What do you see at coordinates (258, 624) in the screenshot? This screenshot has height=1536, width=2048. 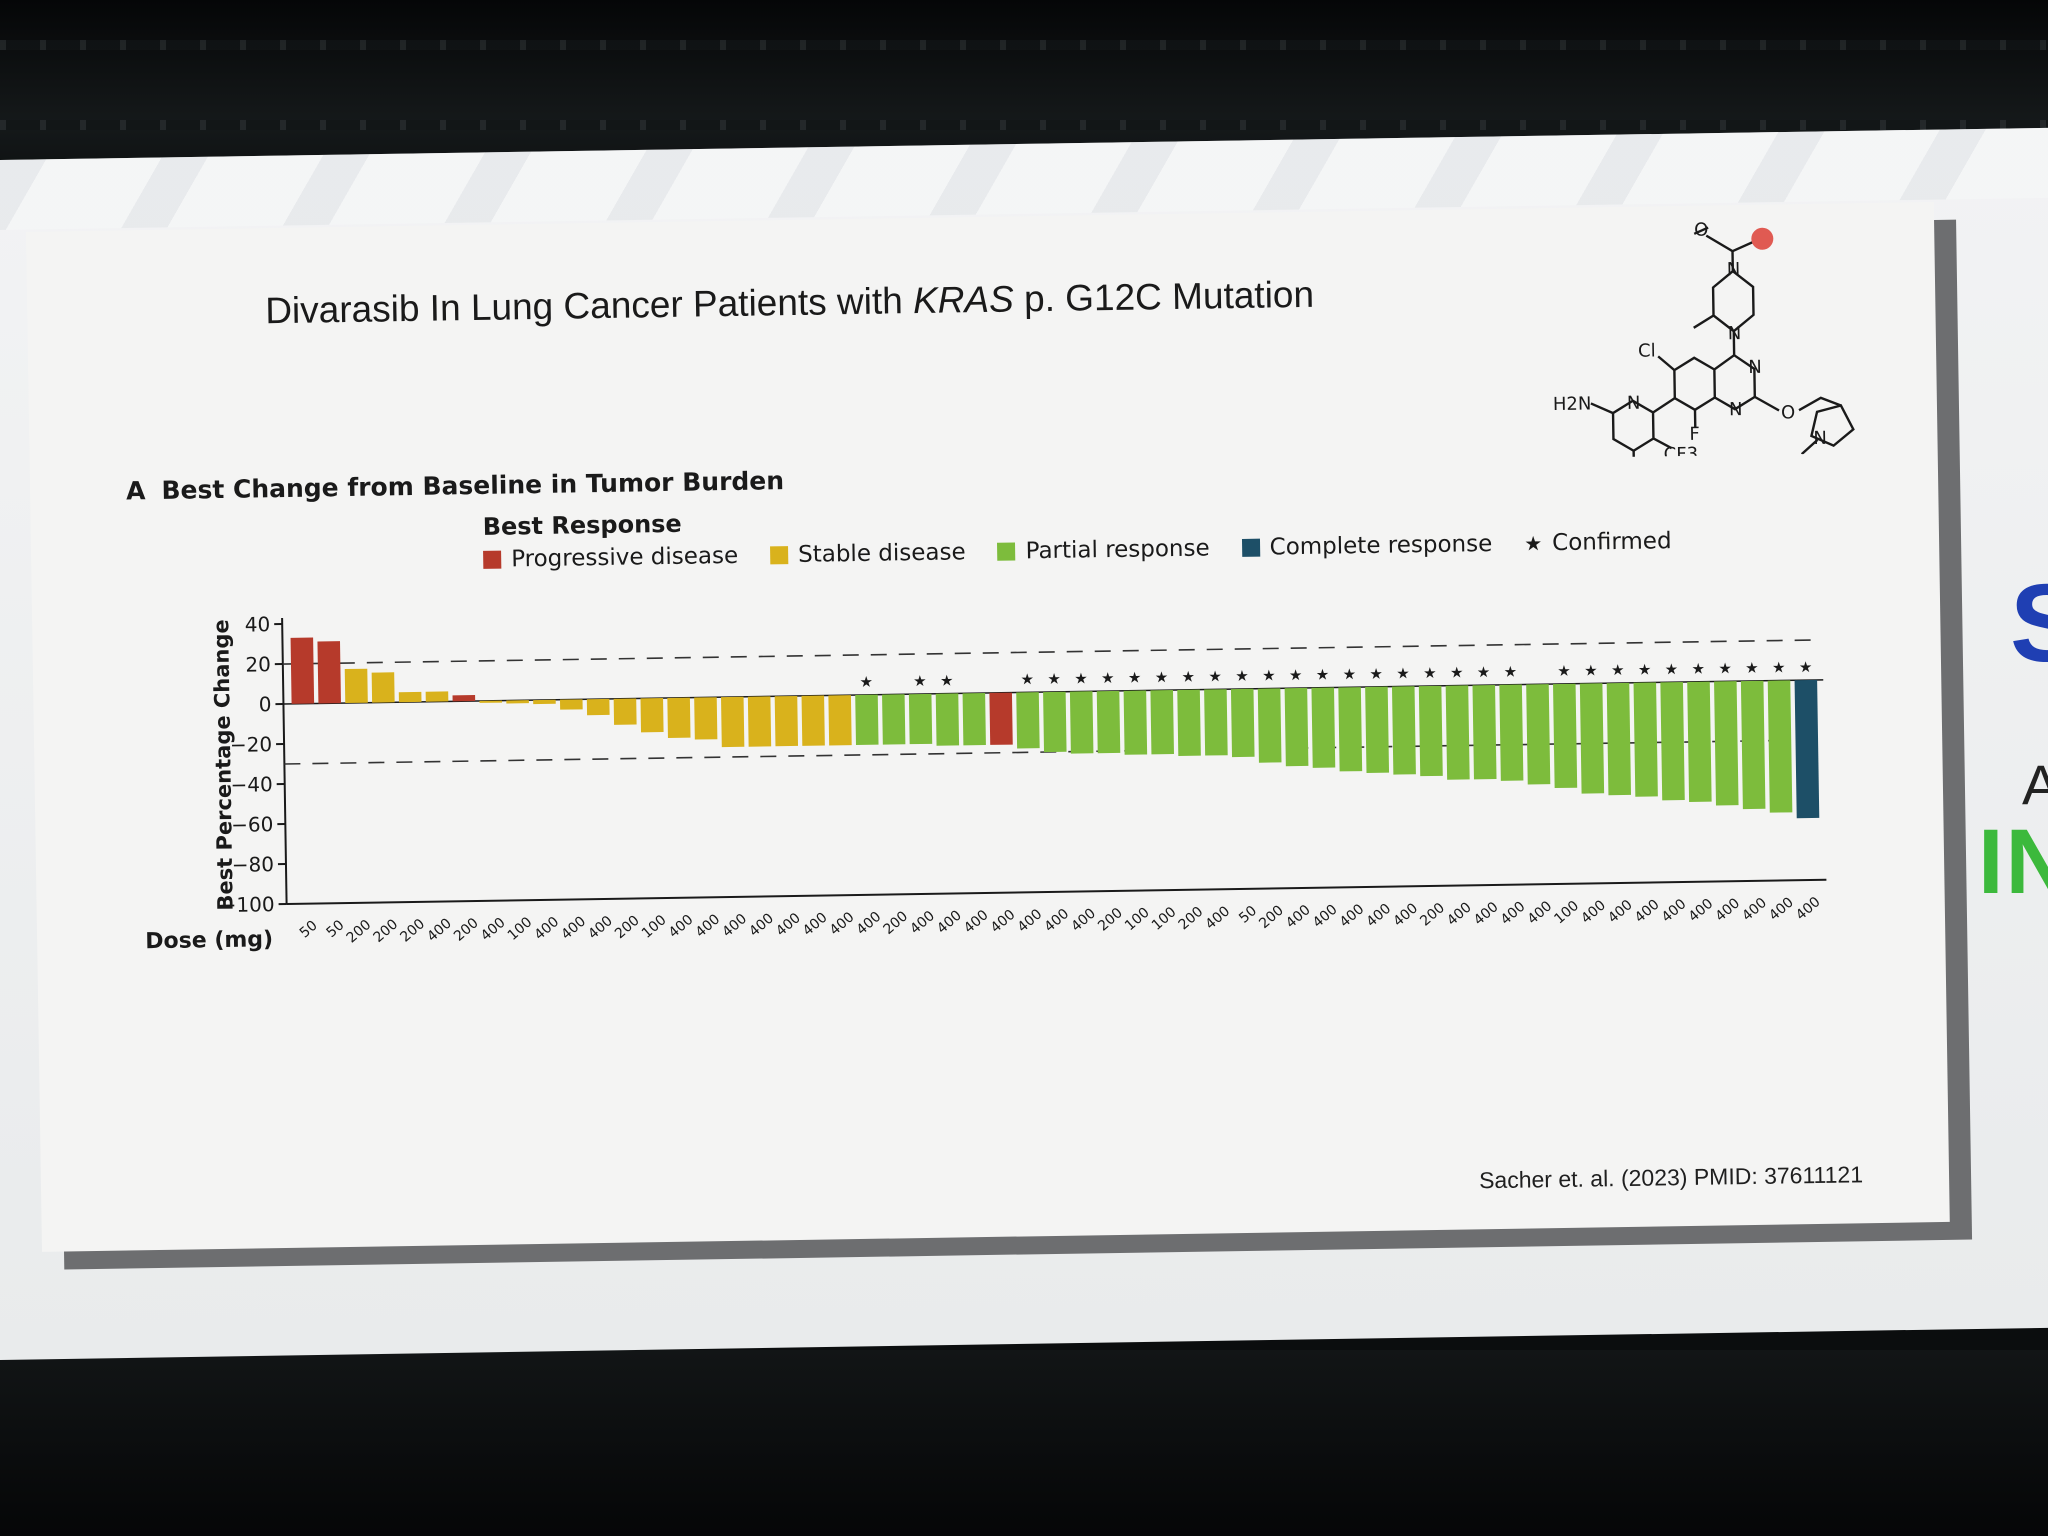 I see `y-tick-label: 40` at bounding box center [258, 624].